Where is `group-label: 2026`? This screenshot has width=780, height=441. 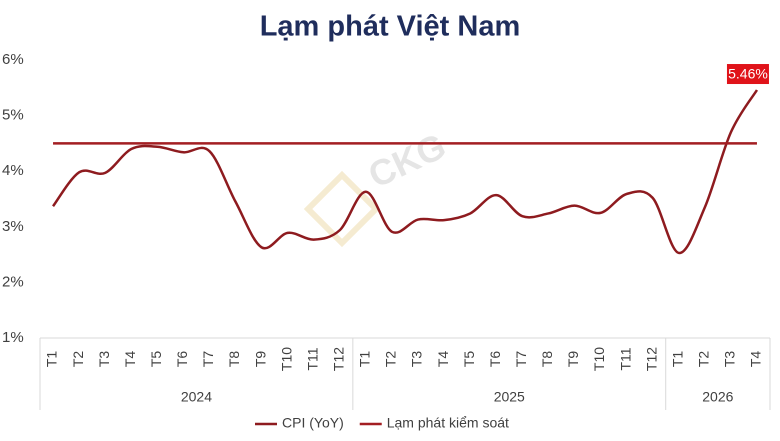
group-label: 2026 is located at coordinates (717, 397).